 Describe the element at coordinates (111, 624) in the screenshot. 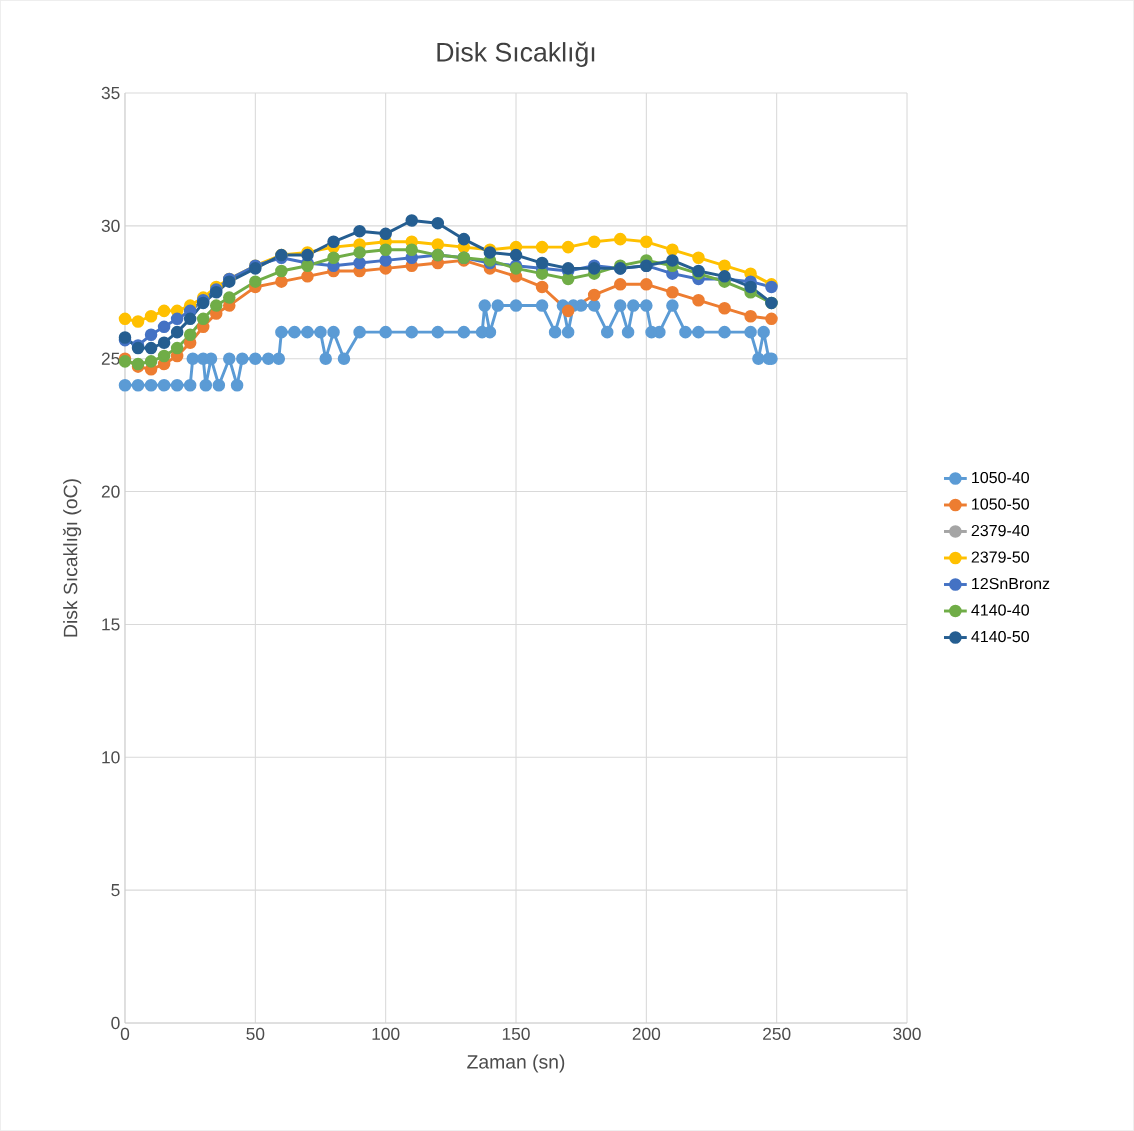

I see `y-tick-label: 15` at that location.